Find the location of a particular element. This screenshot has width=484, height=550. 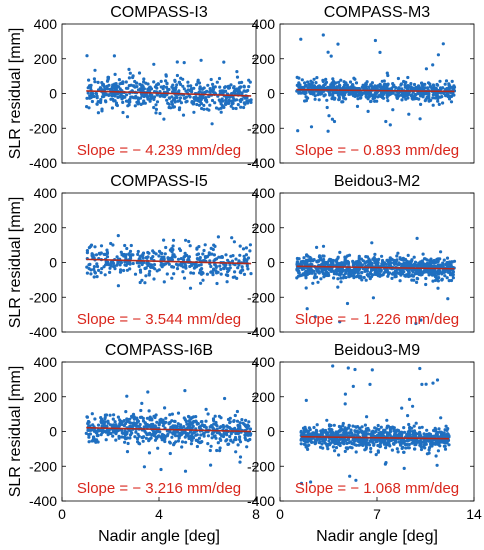

panel-title: COMPASS-I3 is located at coordinates (159, 12).